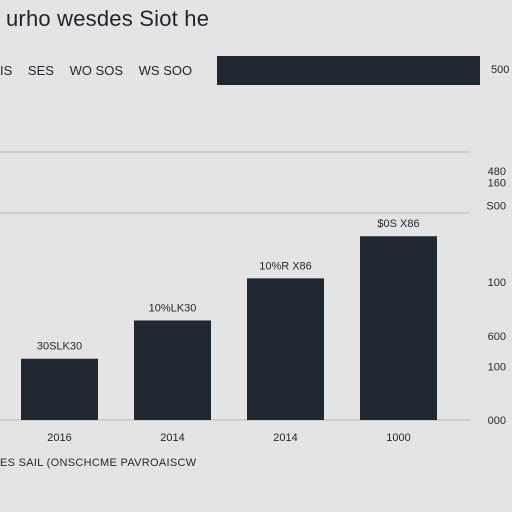  I want to click on legend-item: WS SOO, so click(165, 70).